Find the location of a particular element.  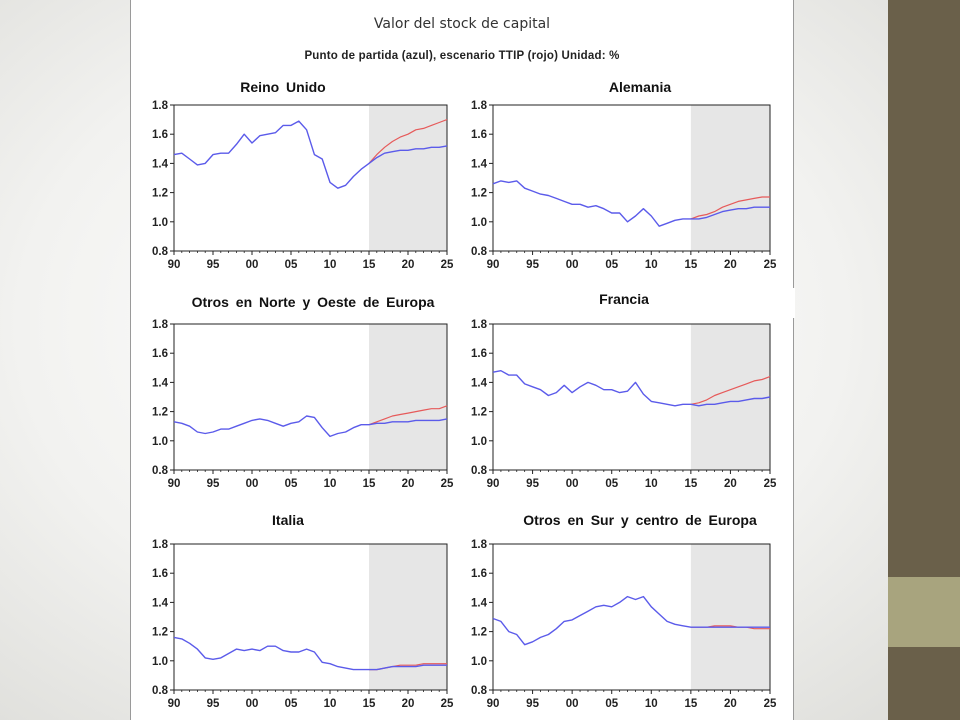

panel-edge-mask is located at coordinates (790, 303).